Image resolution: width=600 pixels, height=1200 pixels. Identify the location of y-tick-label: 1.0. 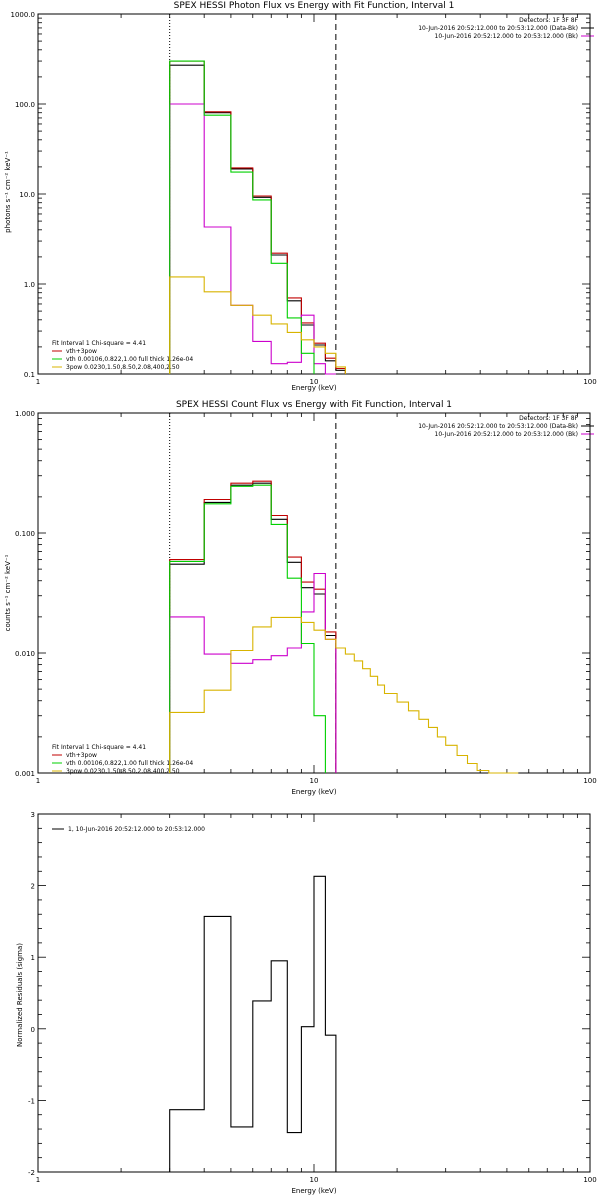
(29, 285).